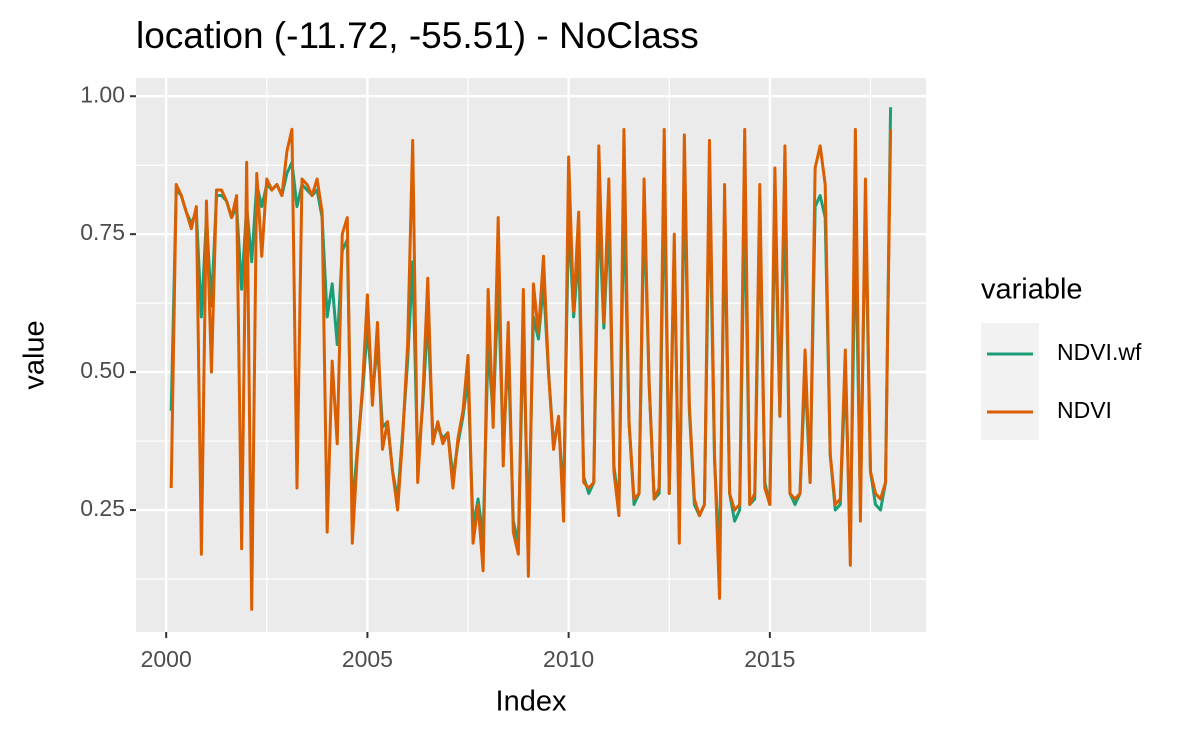 The image size is (1200, 746). What do you see at coordinates (1010, 381) in the screenshot?
I see `legend-keys-background` at bounding box center [1010, 381].